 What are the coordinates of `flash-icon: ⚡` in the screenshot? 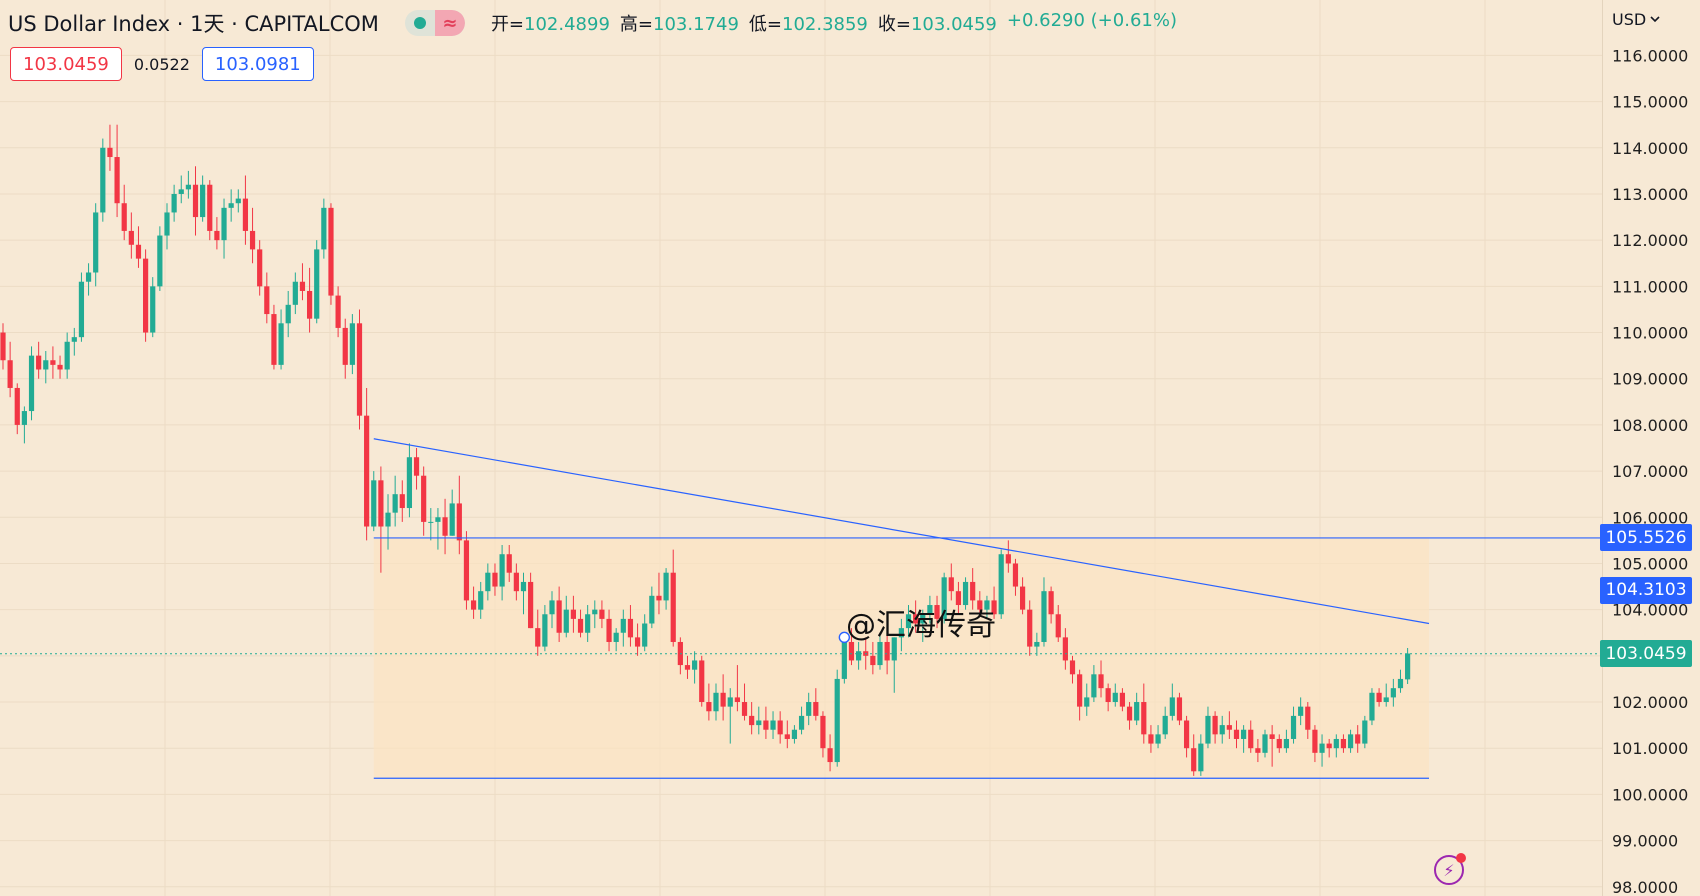 It's located at (1450, 869).